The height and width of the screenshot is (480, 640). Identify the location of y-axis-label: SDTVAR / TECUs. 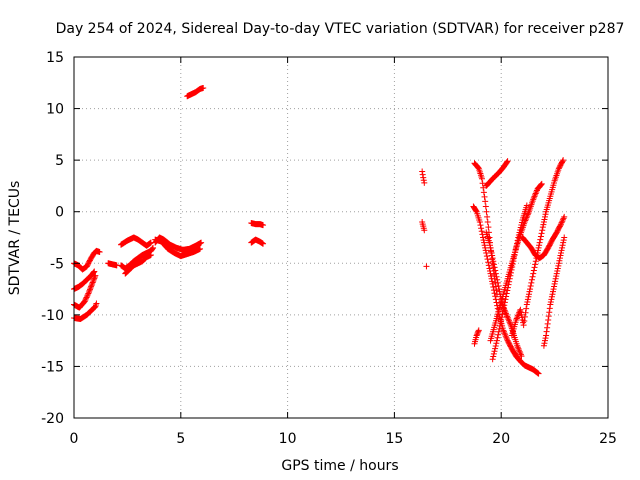
(15, 238).